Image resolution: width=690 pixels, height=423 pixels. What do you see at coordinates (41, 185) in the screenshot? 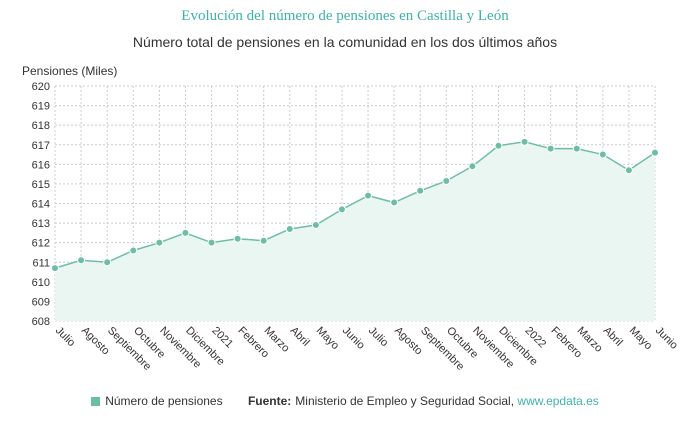
I see `y-tick-label: 615` at bounding box center [41, 185].